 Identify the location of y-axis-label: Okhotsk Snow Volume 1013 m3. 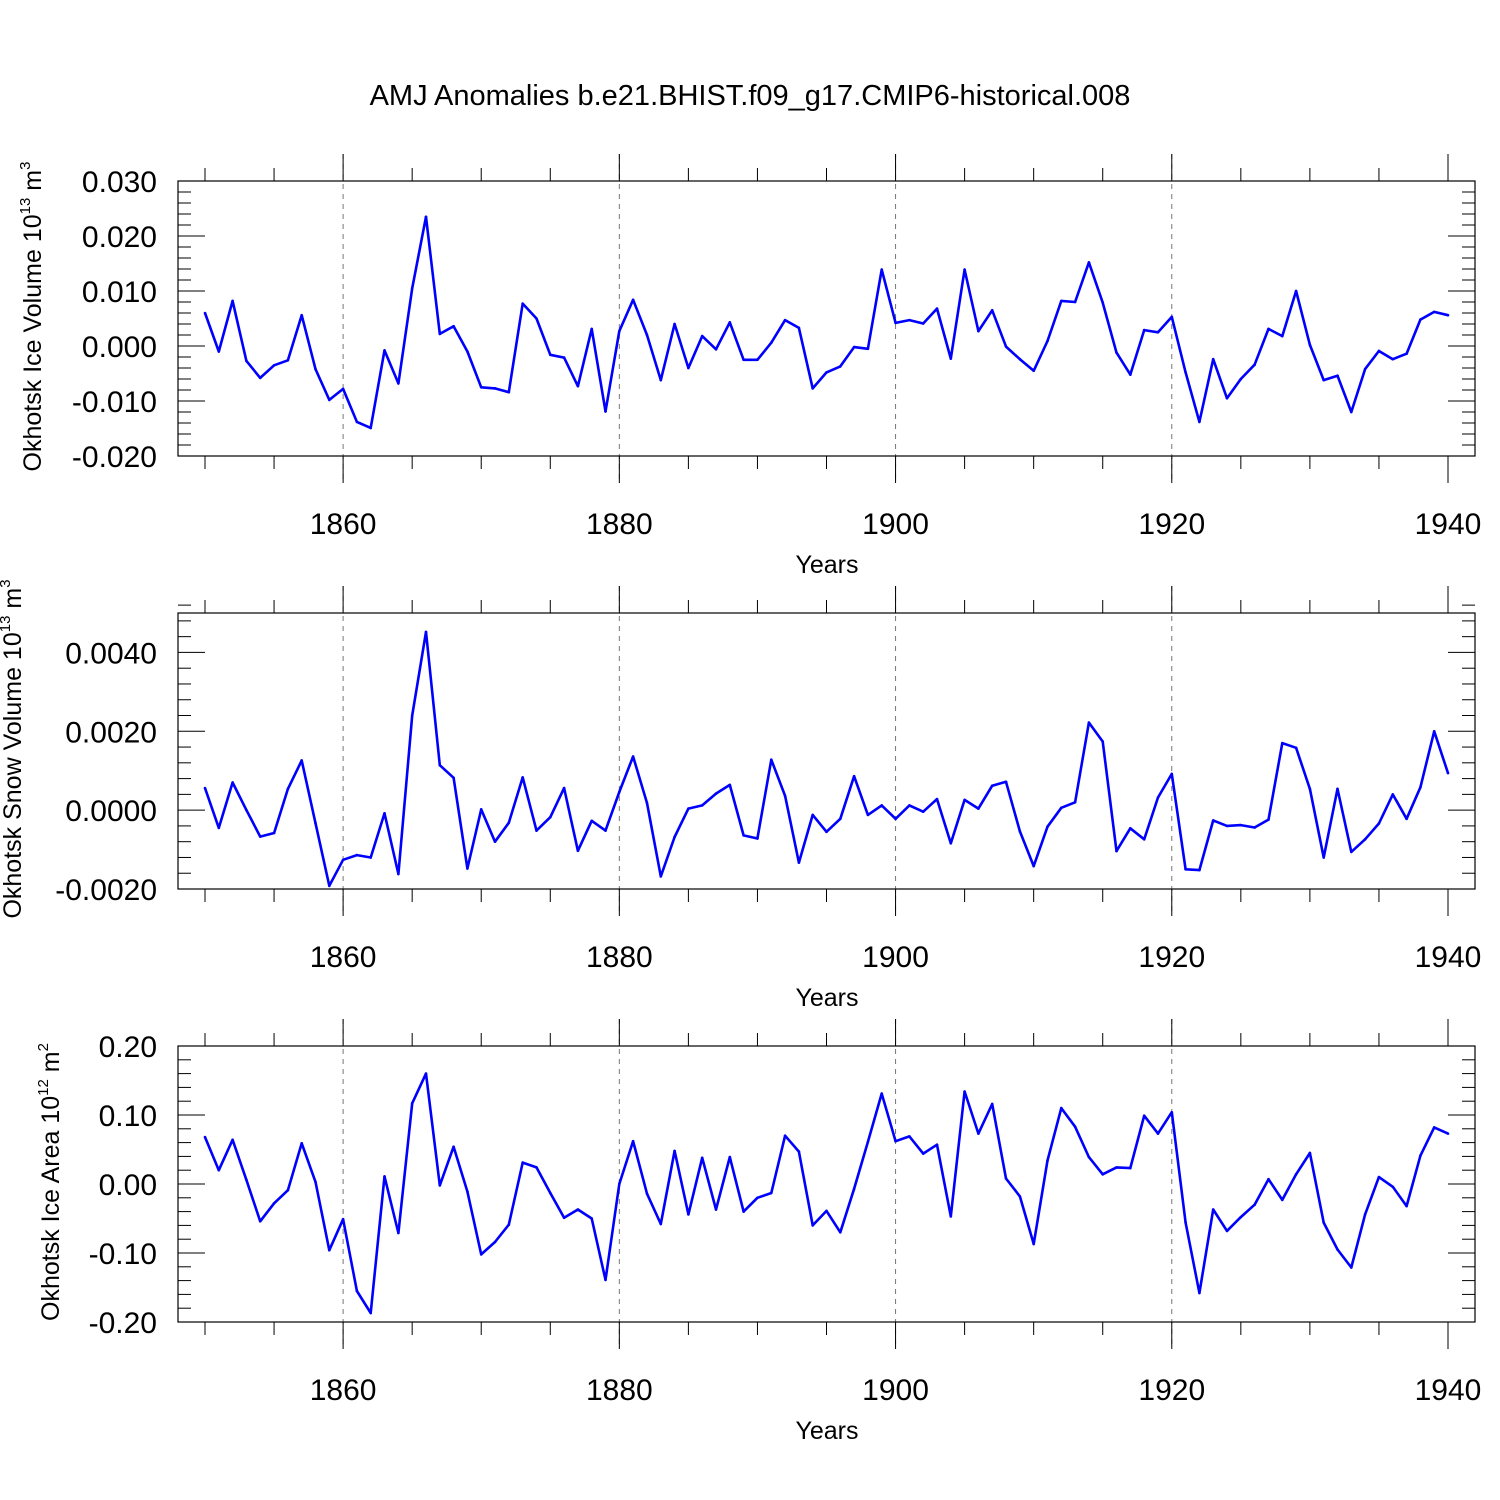
(13, 748).